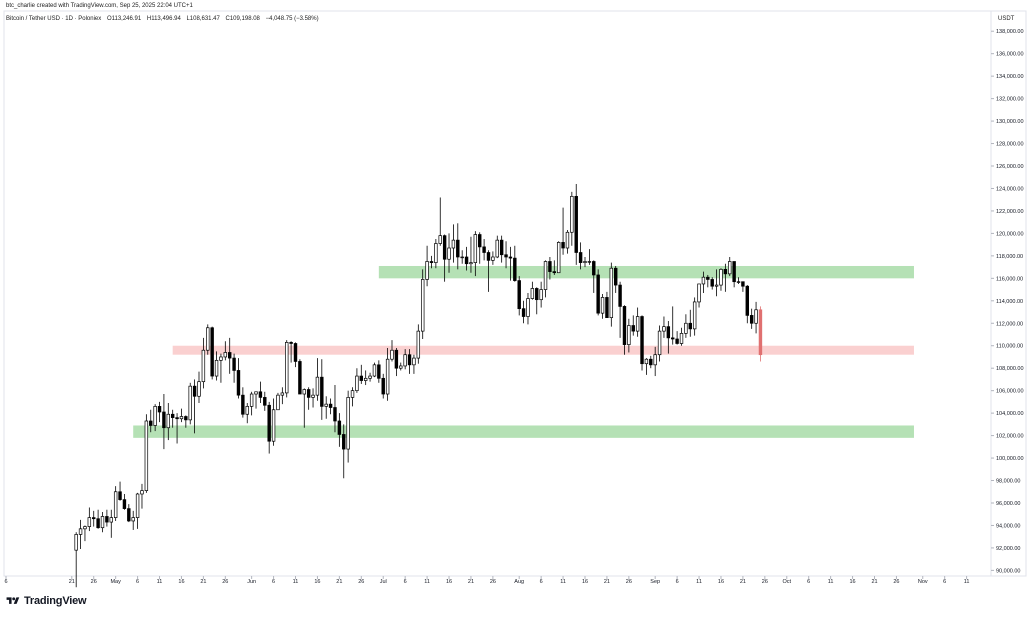 The width and height of the screenshot is (1032, 619). I want to click on price-axis-currency: USDT, so click(1006, 19).